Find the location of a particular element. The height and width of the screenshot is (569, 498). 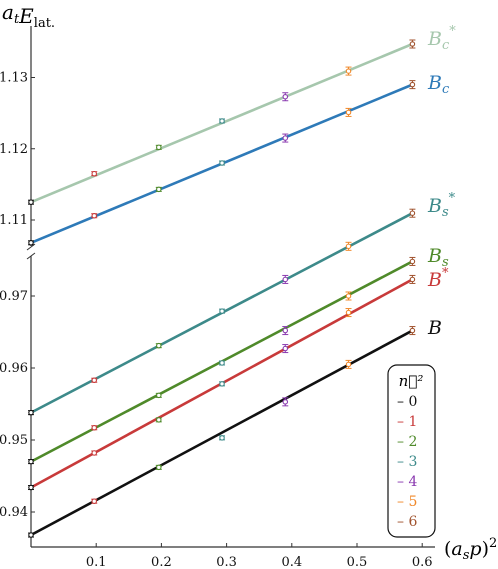

y-tick-label: 1.13 is located at coordinates (14, 78).